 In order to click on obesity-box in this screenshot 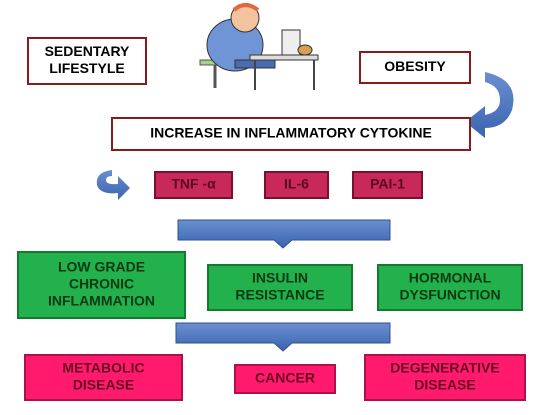, I will do `click(415, 67)`.